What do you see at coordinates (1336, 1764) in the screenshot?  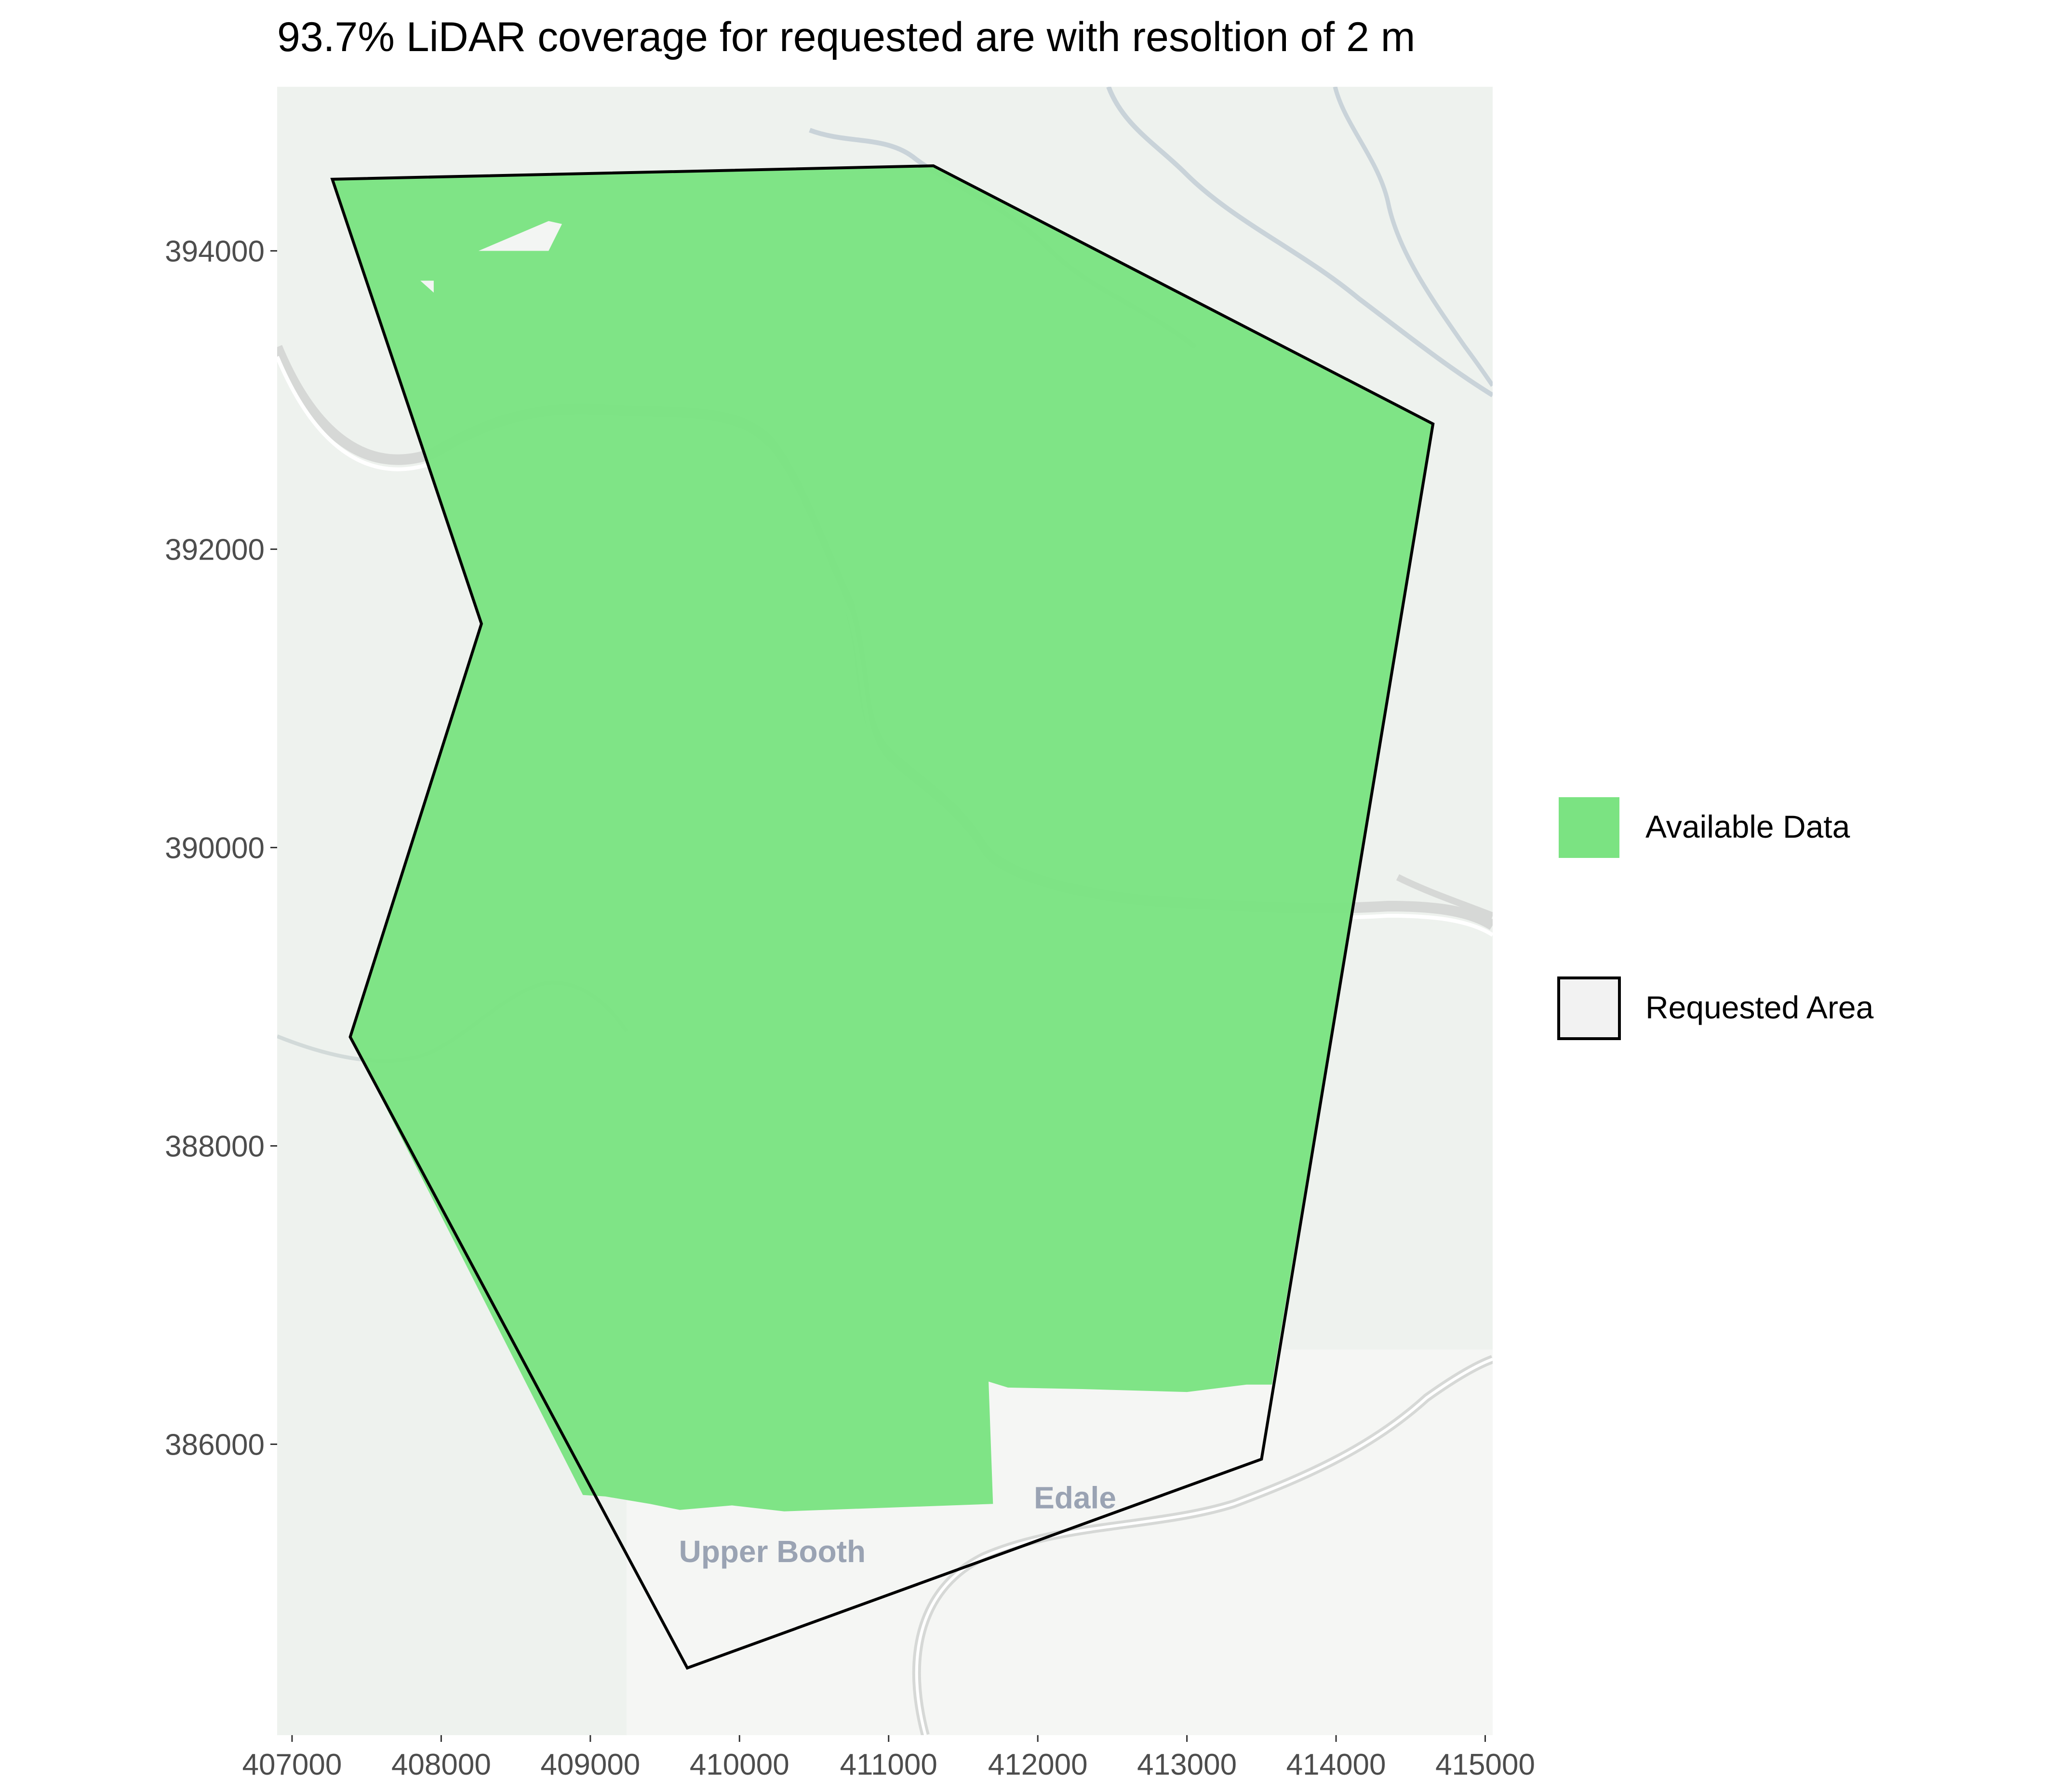 I see `x-tick-label: 414000` at bounding box center [1336, 1764].